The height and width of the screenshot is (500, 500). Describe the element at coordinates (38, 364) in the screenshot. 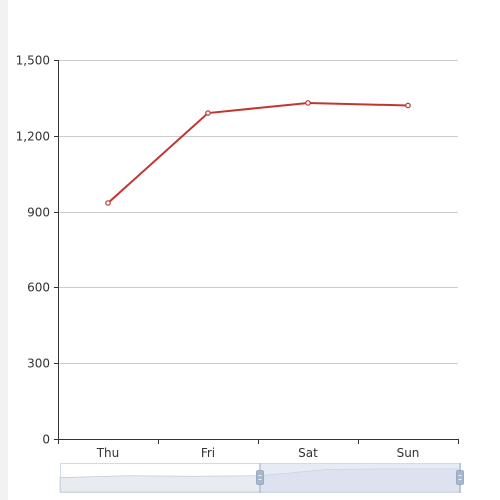

I see `y-tick-label: 300` at that location.